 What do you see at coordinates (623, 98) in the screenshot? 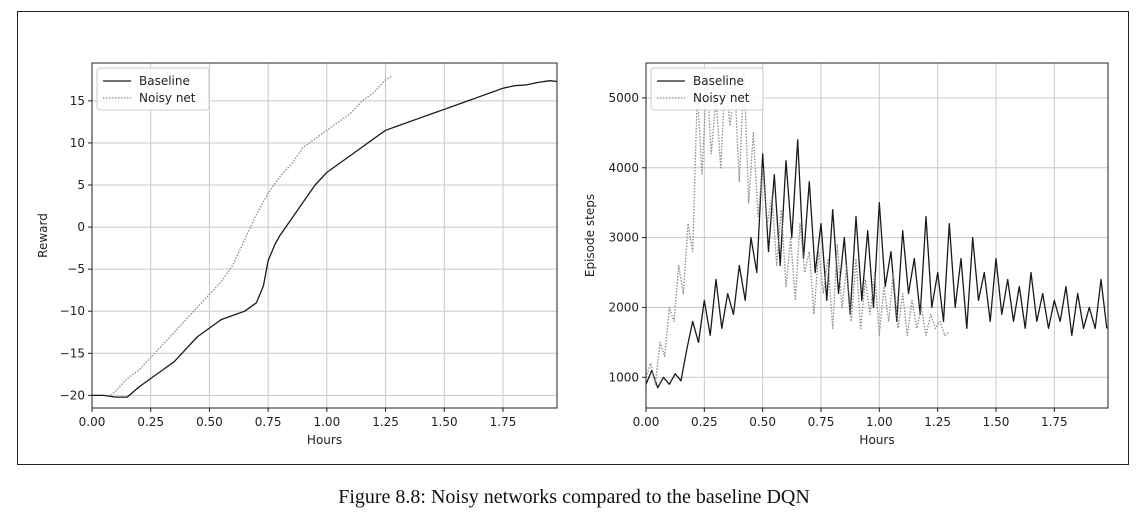
I see `y-tick-label: 5000` at bounding box center [623, 98].